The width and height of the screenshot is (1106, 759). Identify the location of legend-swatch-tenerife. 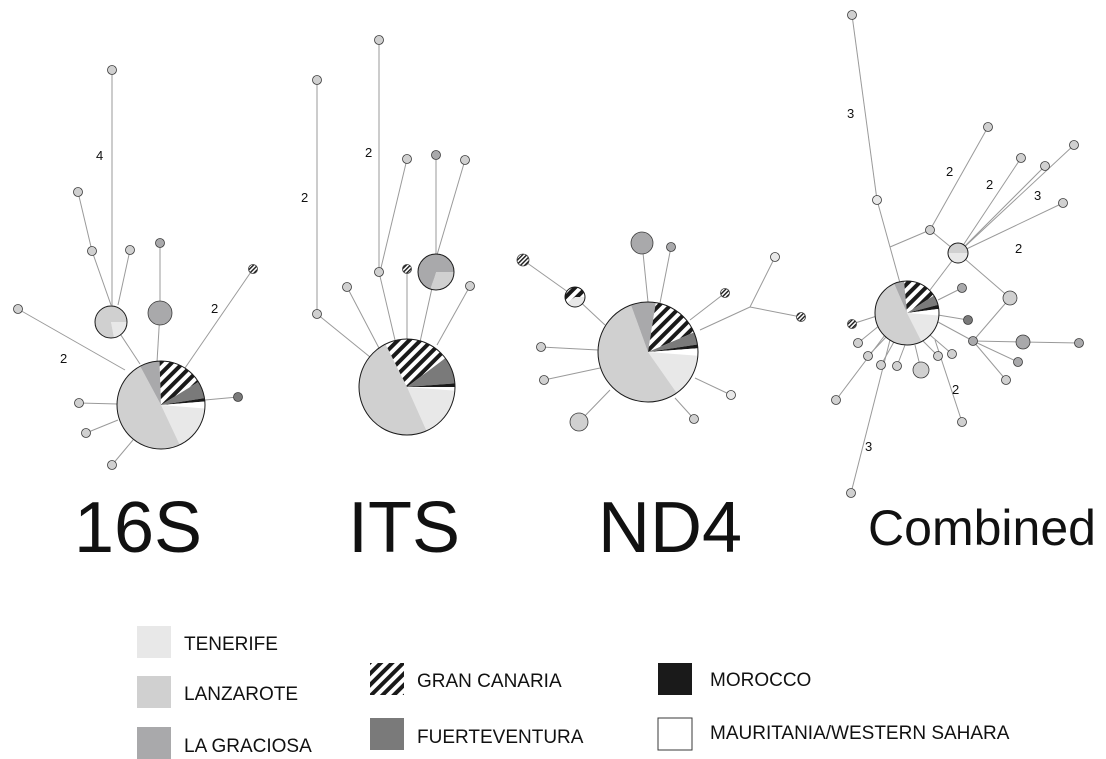
(154, 642).